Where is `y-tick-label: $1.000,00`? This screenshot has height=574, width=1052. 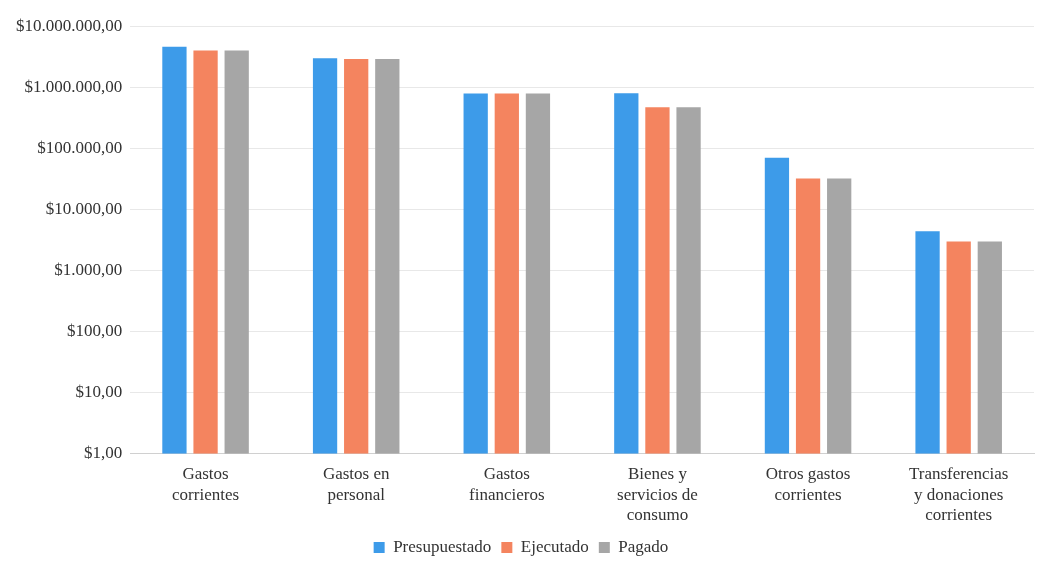
y-tick-label: $1.000,00 is located at coordinates (88, 270).